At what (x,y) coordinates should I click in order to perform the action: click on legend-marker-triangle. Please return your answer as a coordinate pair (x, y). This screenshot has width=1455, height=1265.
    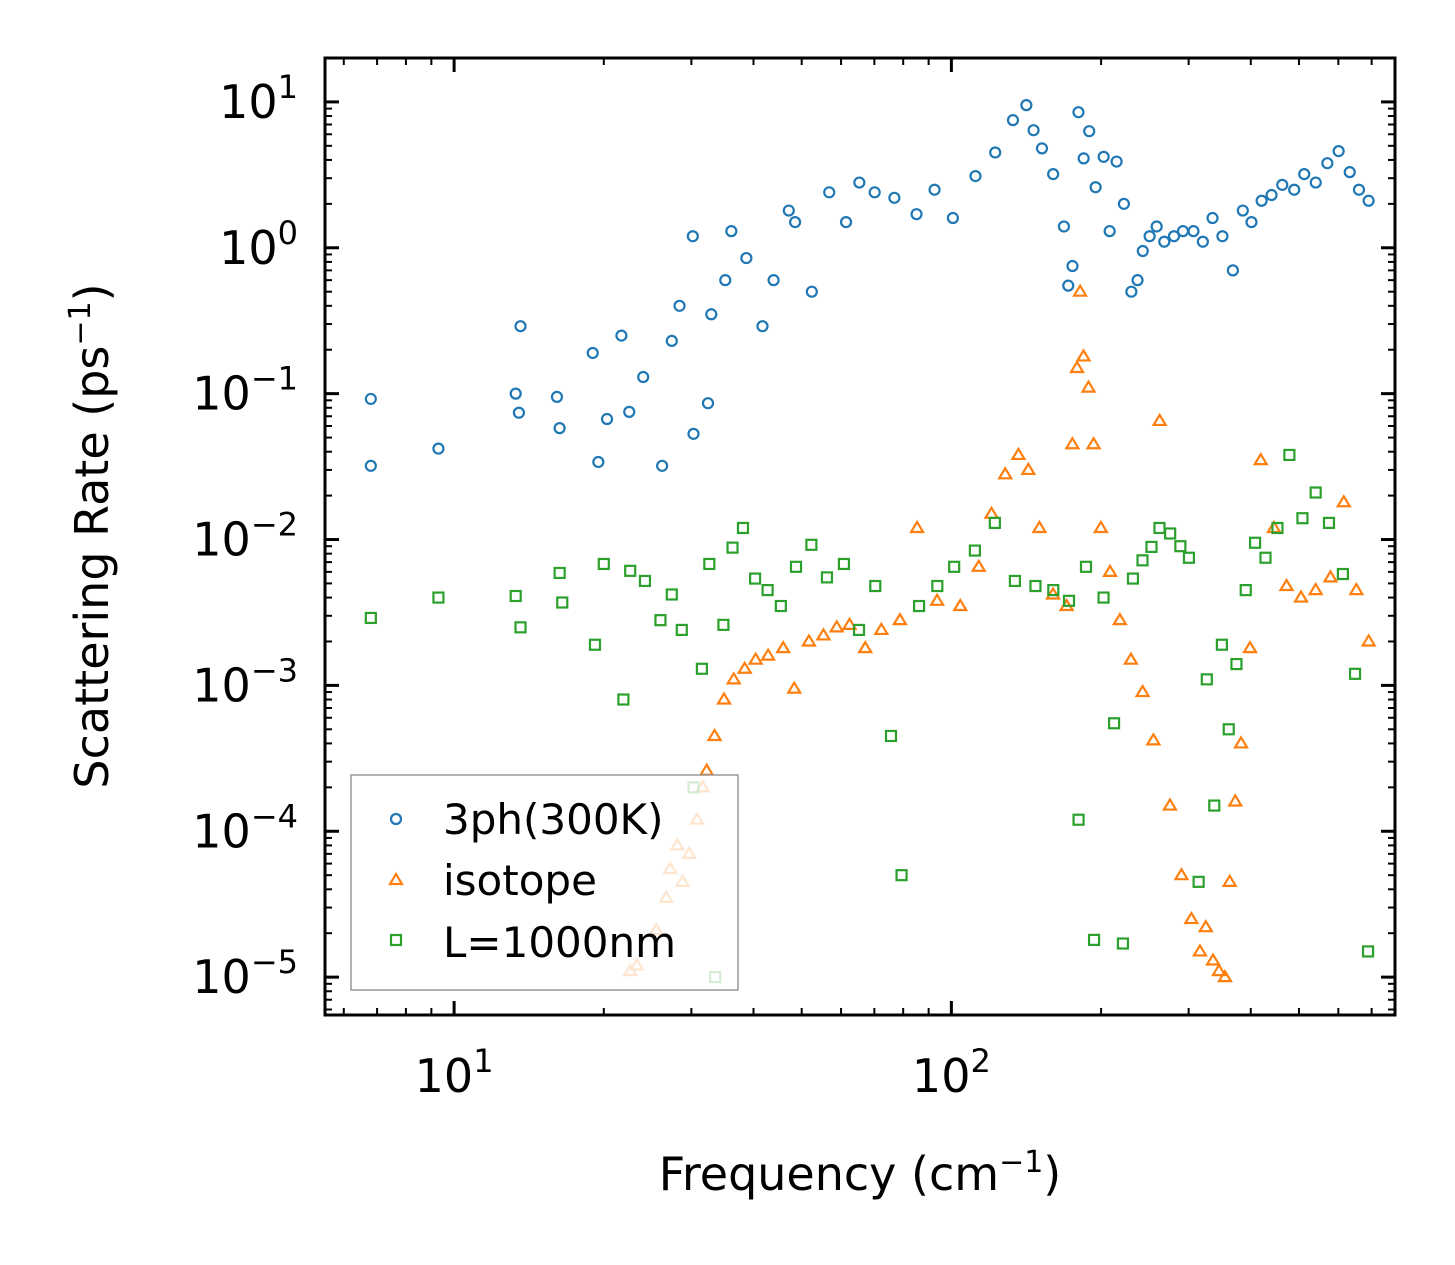
    Looking at the image, I should click on (396, 878).